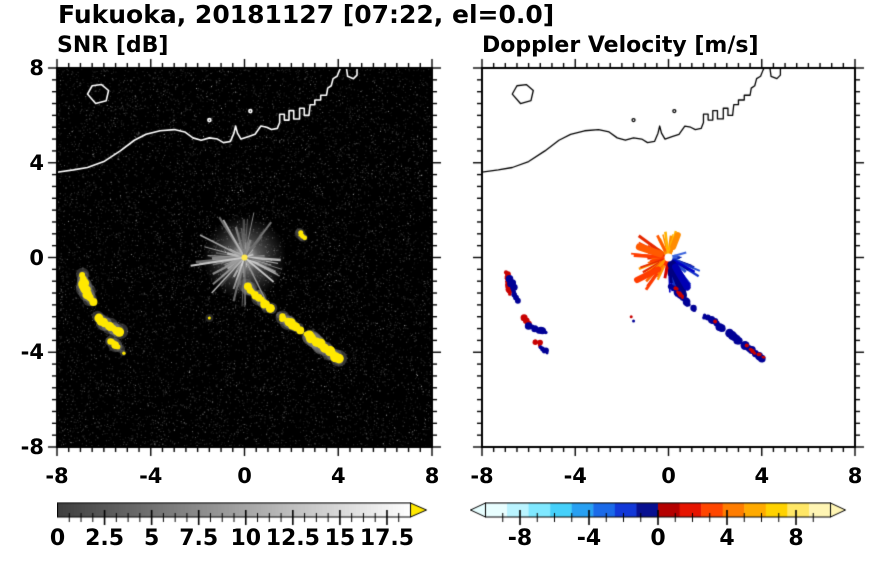  Describe the element at coordinates (292, 538) in the screenshot. I see `snr-colorbar-label: 12.5` at that location.